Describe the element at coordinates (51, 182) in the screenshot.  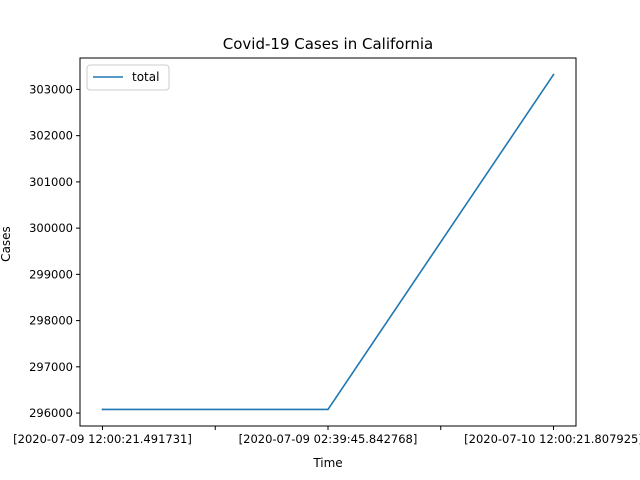
I see `y-tick-label: 301000` at that location.